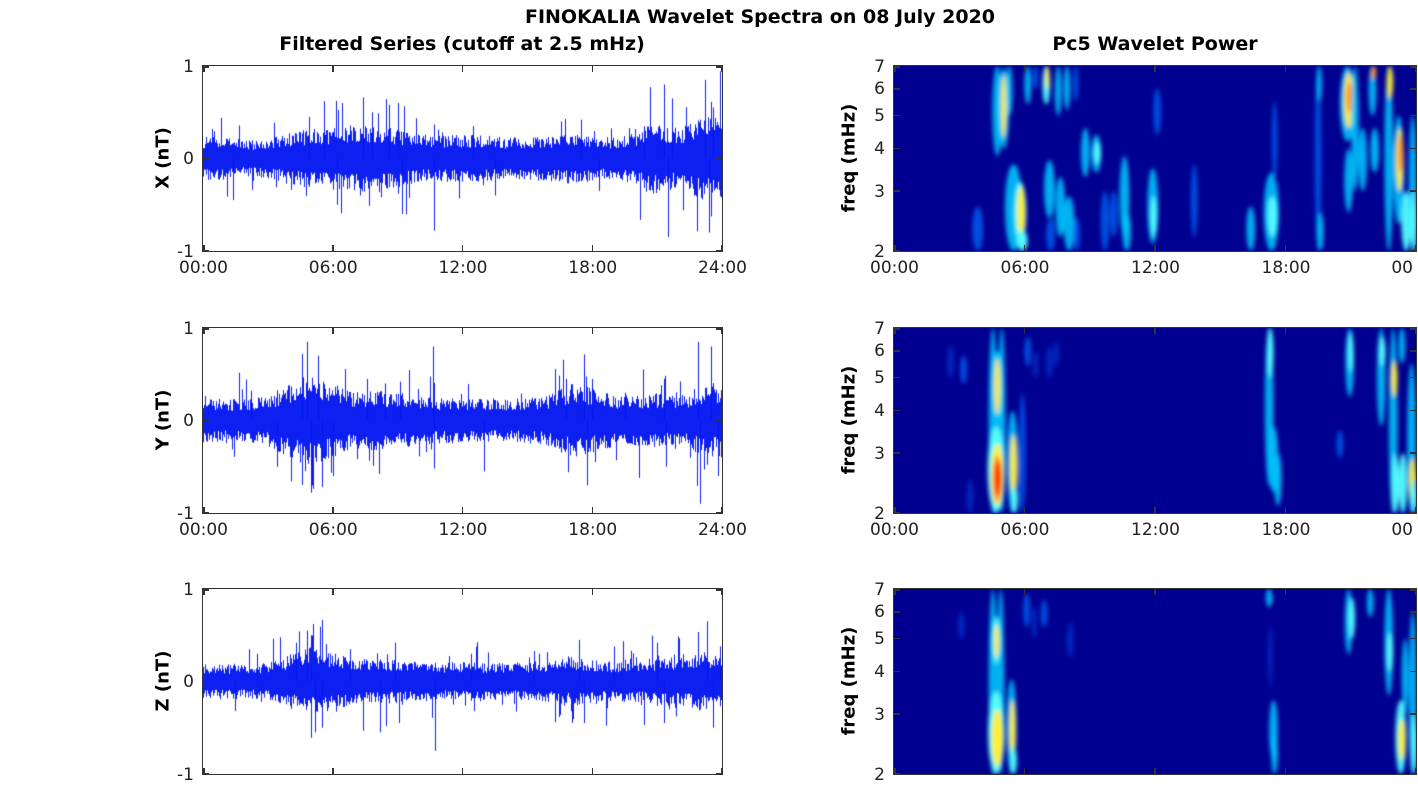  What do you see at coordinates (1155, 681) in the screenshot?
I see `spectrogram-plot-area` at bounding box center [1155, 681].